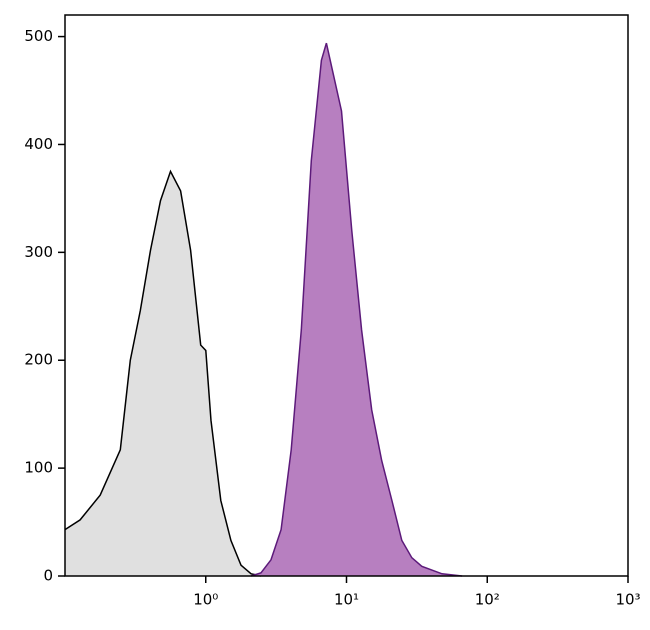 The width and height of the screenshot is (650, 630). Describe the element at coordinates (205, 600) in the screenshot. I see `x-tick-label: 10⁰` at that location.